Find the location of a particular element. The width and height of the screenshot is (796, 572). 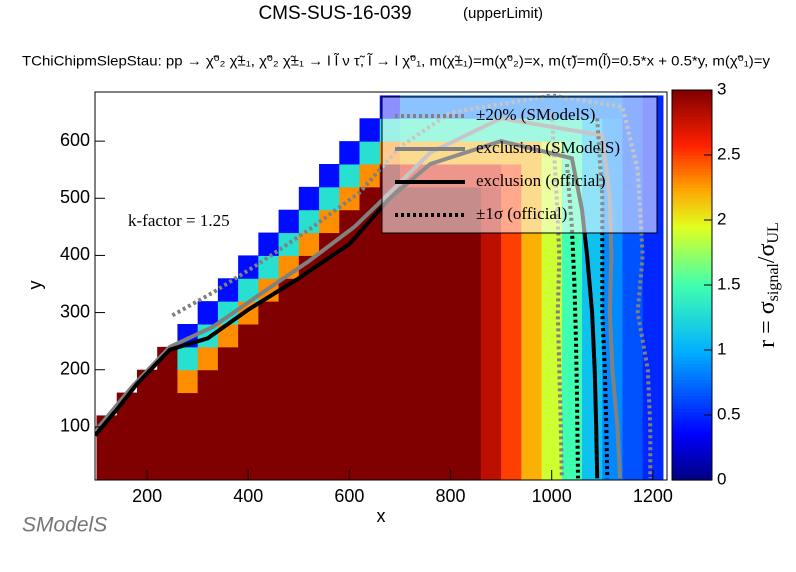

colorbar-tick-label: 1.5 is located at coordinates (729, 283).